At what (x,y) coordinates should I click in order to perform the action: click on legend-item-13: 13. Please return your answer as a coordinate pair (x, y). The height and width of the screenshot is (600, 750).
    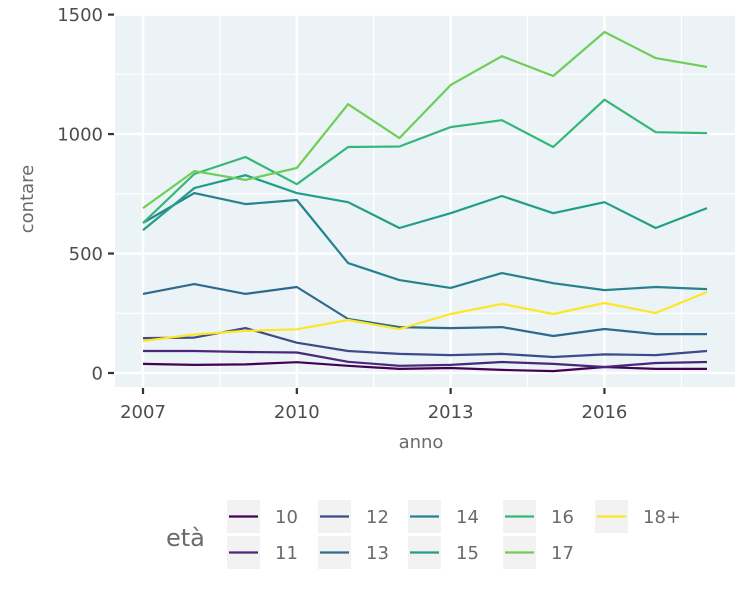
    Looking at the image, I should click on (353, 552).